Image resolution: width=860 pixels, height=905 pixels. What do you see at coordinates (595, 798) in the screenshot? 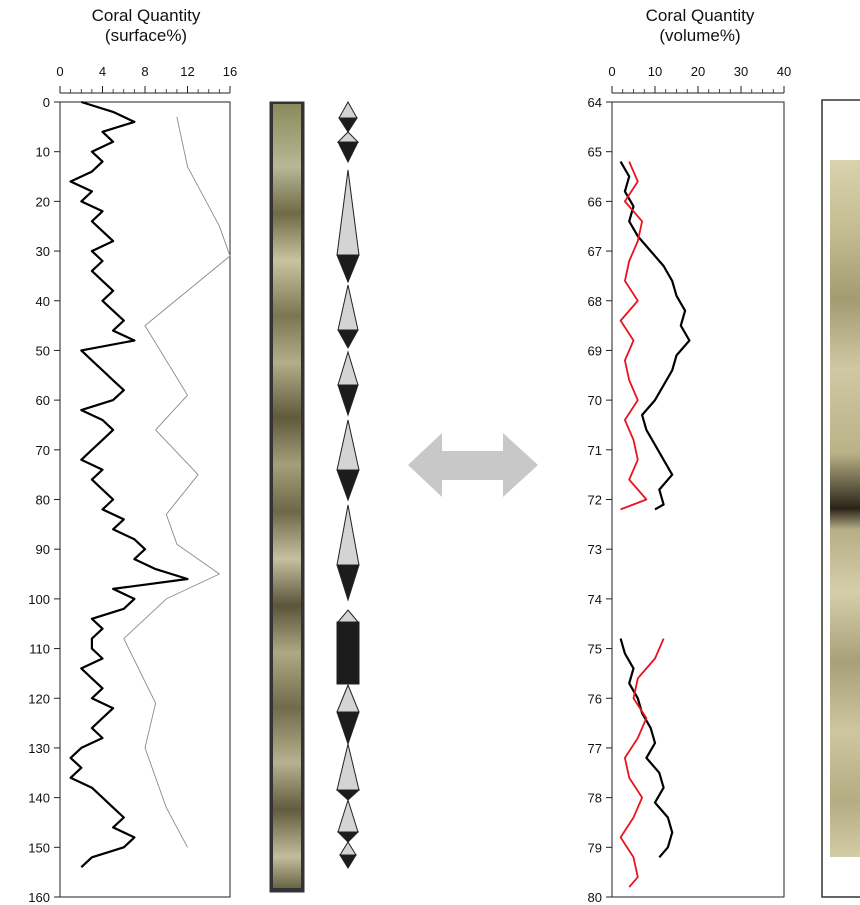
I see `right-y-tick-label: 78` at bounding box center [595, 798].